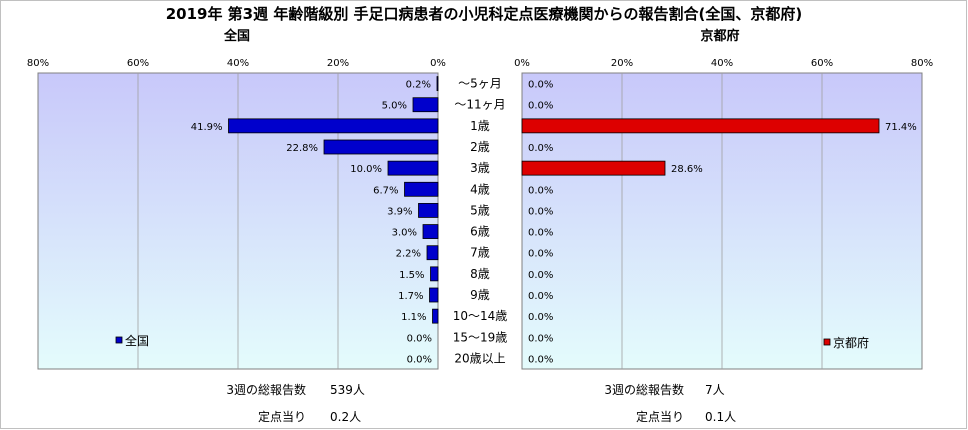 This screenshot has width=968, height=430. Describe the element at coordinates (700, 147) in the screenshot. I see `bars-kyoto` at that location.